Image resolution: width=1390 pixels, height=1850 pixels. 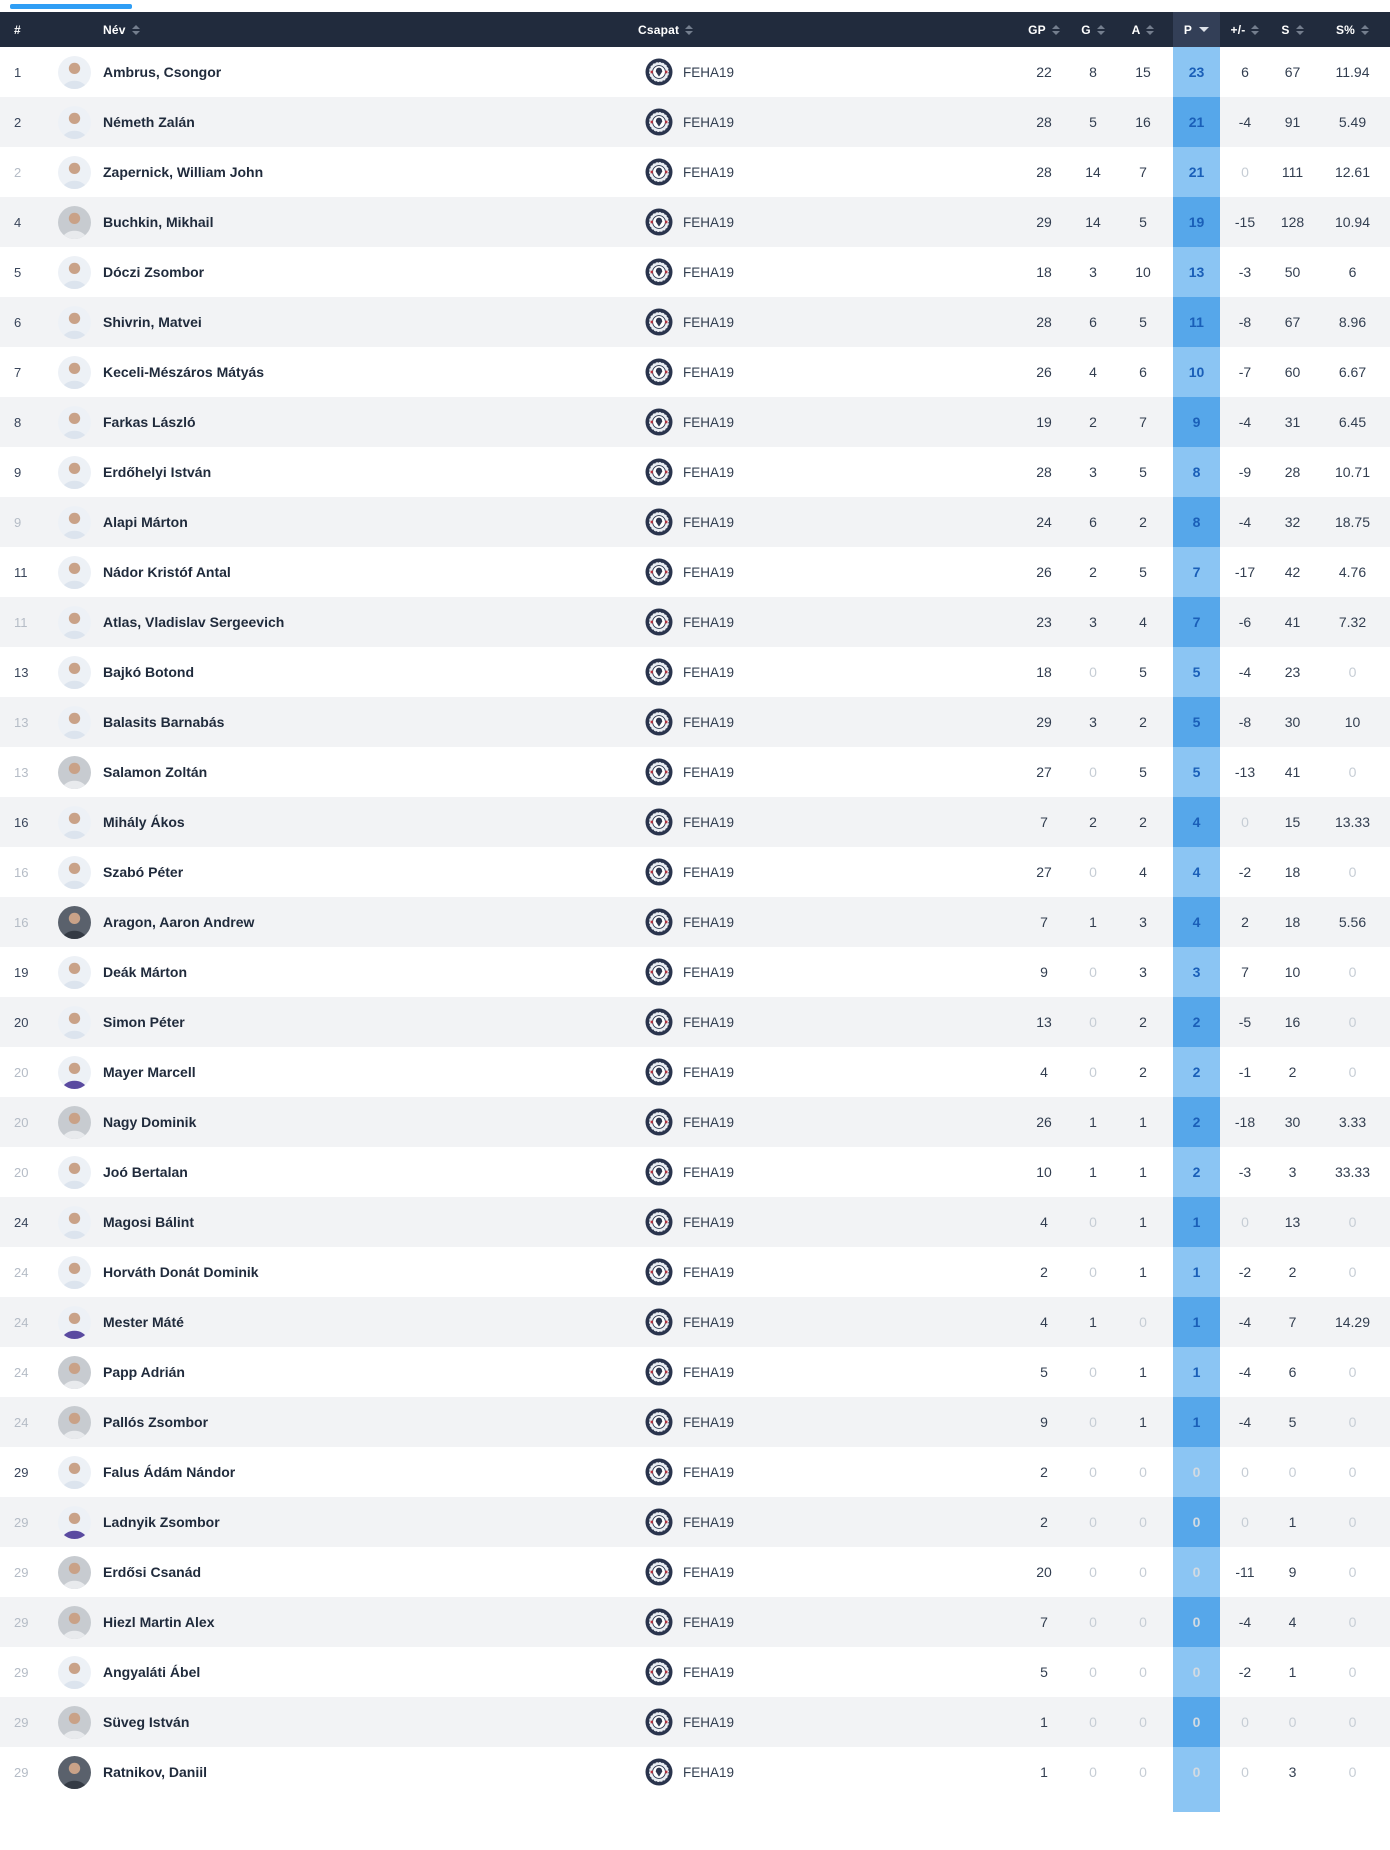 I want to click on player-row: 2 Zapernick, William John FEHA19 28, so click(x=695, y=172).